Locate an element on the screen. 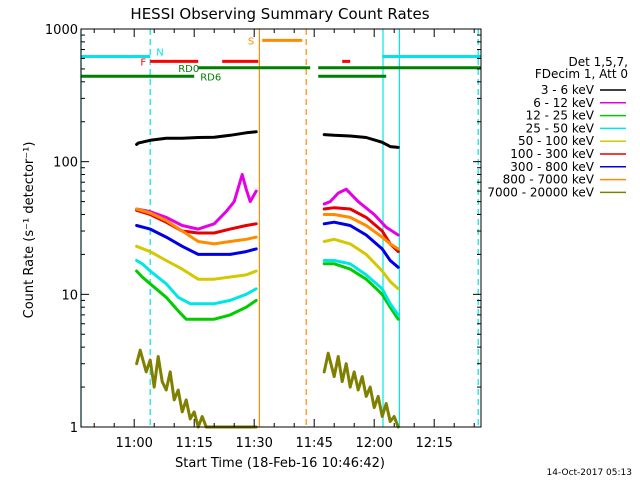 The width and height of the screenshot is (640, 480). x-tick-label-1: 11:15 is located at coordinates (193, 443).